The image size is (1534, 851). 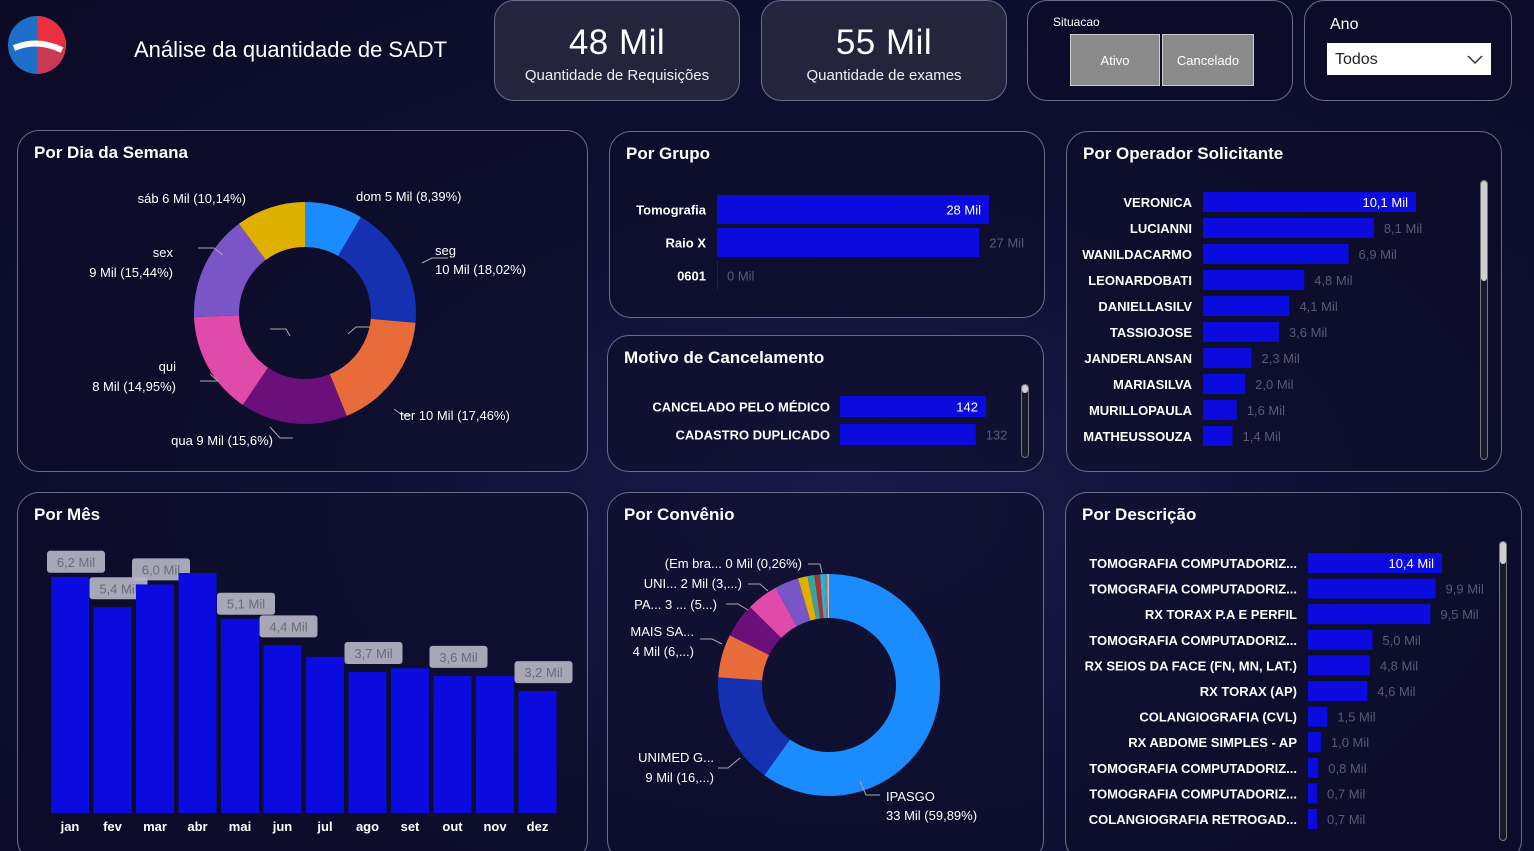 What do you see at coordinates (1115, 60) in the screenshot?
I see `situacao-ativo-button: Ativo` at bounding box center [1115, 60].